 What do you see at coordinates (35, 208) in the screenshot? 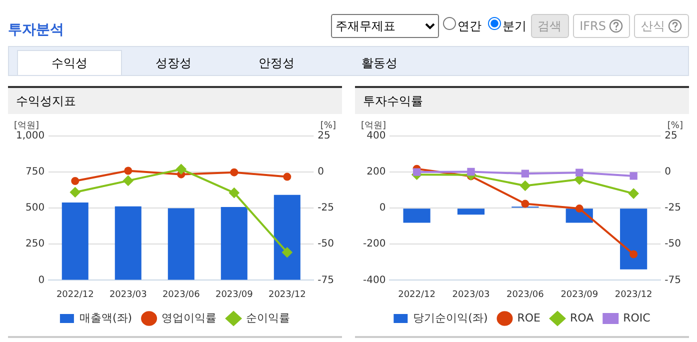
I see `y-tick-label: 500` at bounding box center [35, 208].